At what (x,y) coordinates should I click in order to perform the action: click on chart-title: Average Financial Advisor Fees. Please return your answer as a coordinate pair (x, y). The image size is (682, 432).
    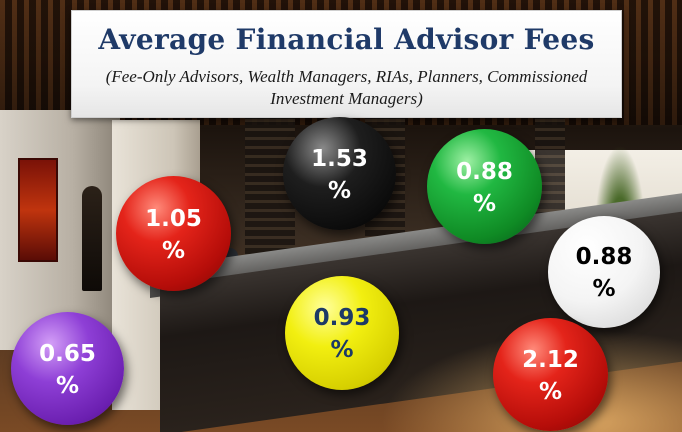
    Looking at the image, I should click on (346, 39).